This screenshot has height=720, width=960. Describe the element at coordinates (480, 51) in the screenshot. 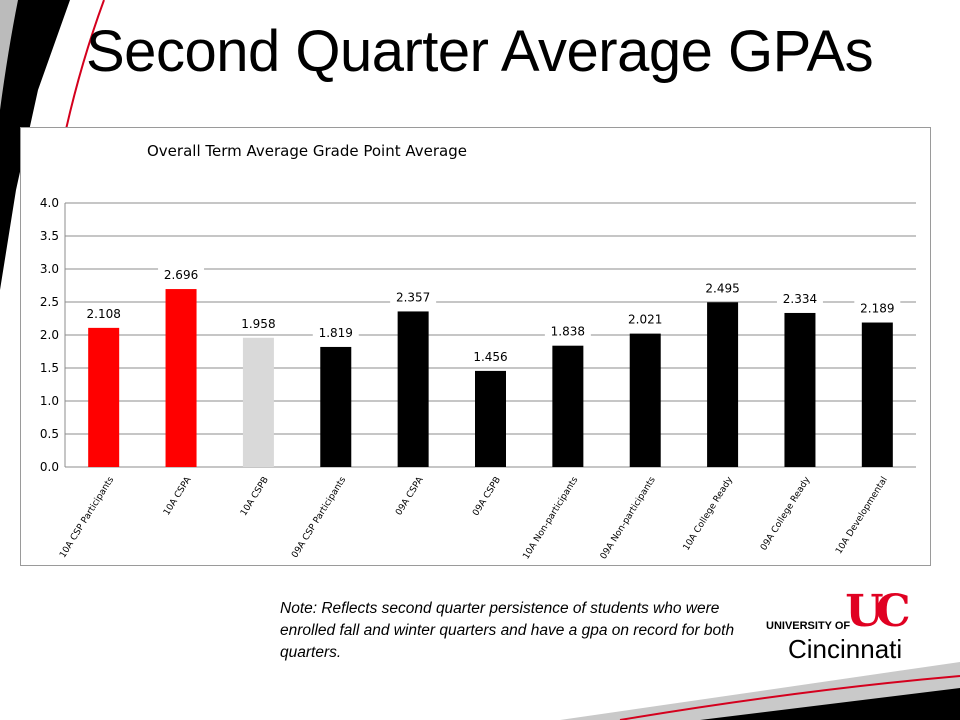

I see `page-title: Second Quarter Average GPAs` at that location.